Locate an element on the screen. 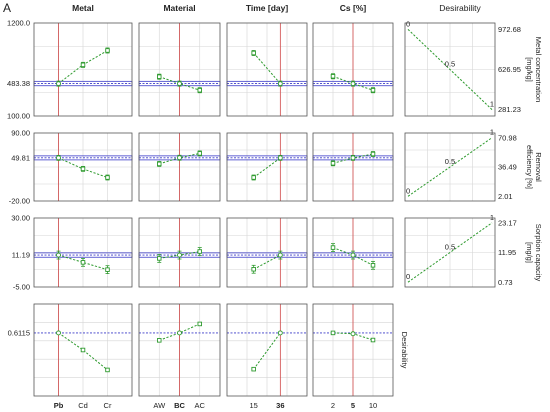  row-label-desirability: Desirability is located at coordinates (404, 350).